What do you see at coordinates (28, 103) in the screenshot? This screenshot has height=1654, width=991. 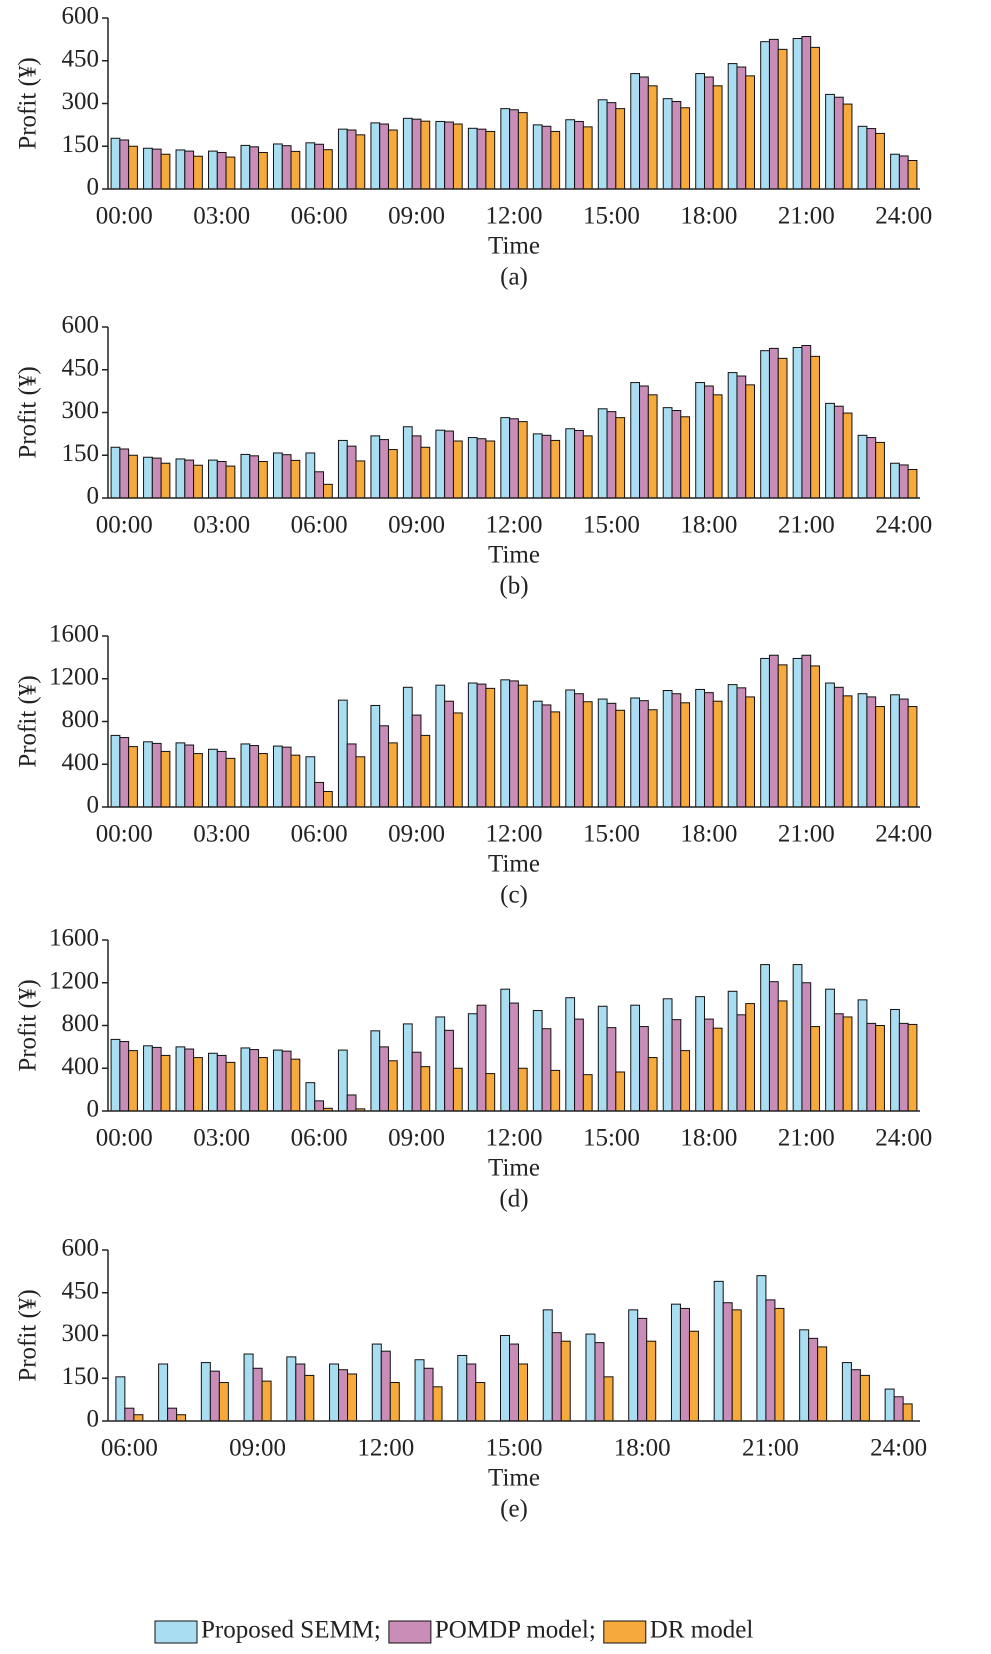 I see `y-axis-label: Profit (¥)` at bounding box center [28, 103].